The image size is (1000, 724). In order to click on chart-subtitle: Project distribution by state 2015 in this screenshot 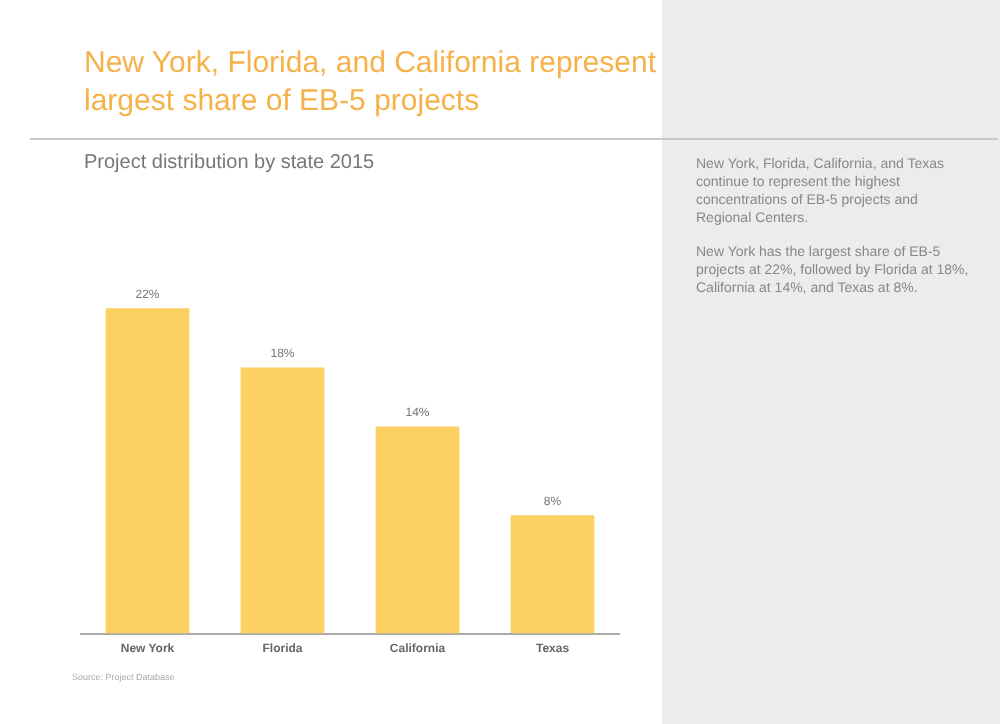, I will do `click(229, 163)`.